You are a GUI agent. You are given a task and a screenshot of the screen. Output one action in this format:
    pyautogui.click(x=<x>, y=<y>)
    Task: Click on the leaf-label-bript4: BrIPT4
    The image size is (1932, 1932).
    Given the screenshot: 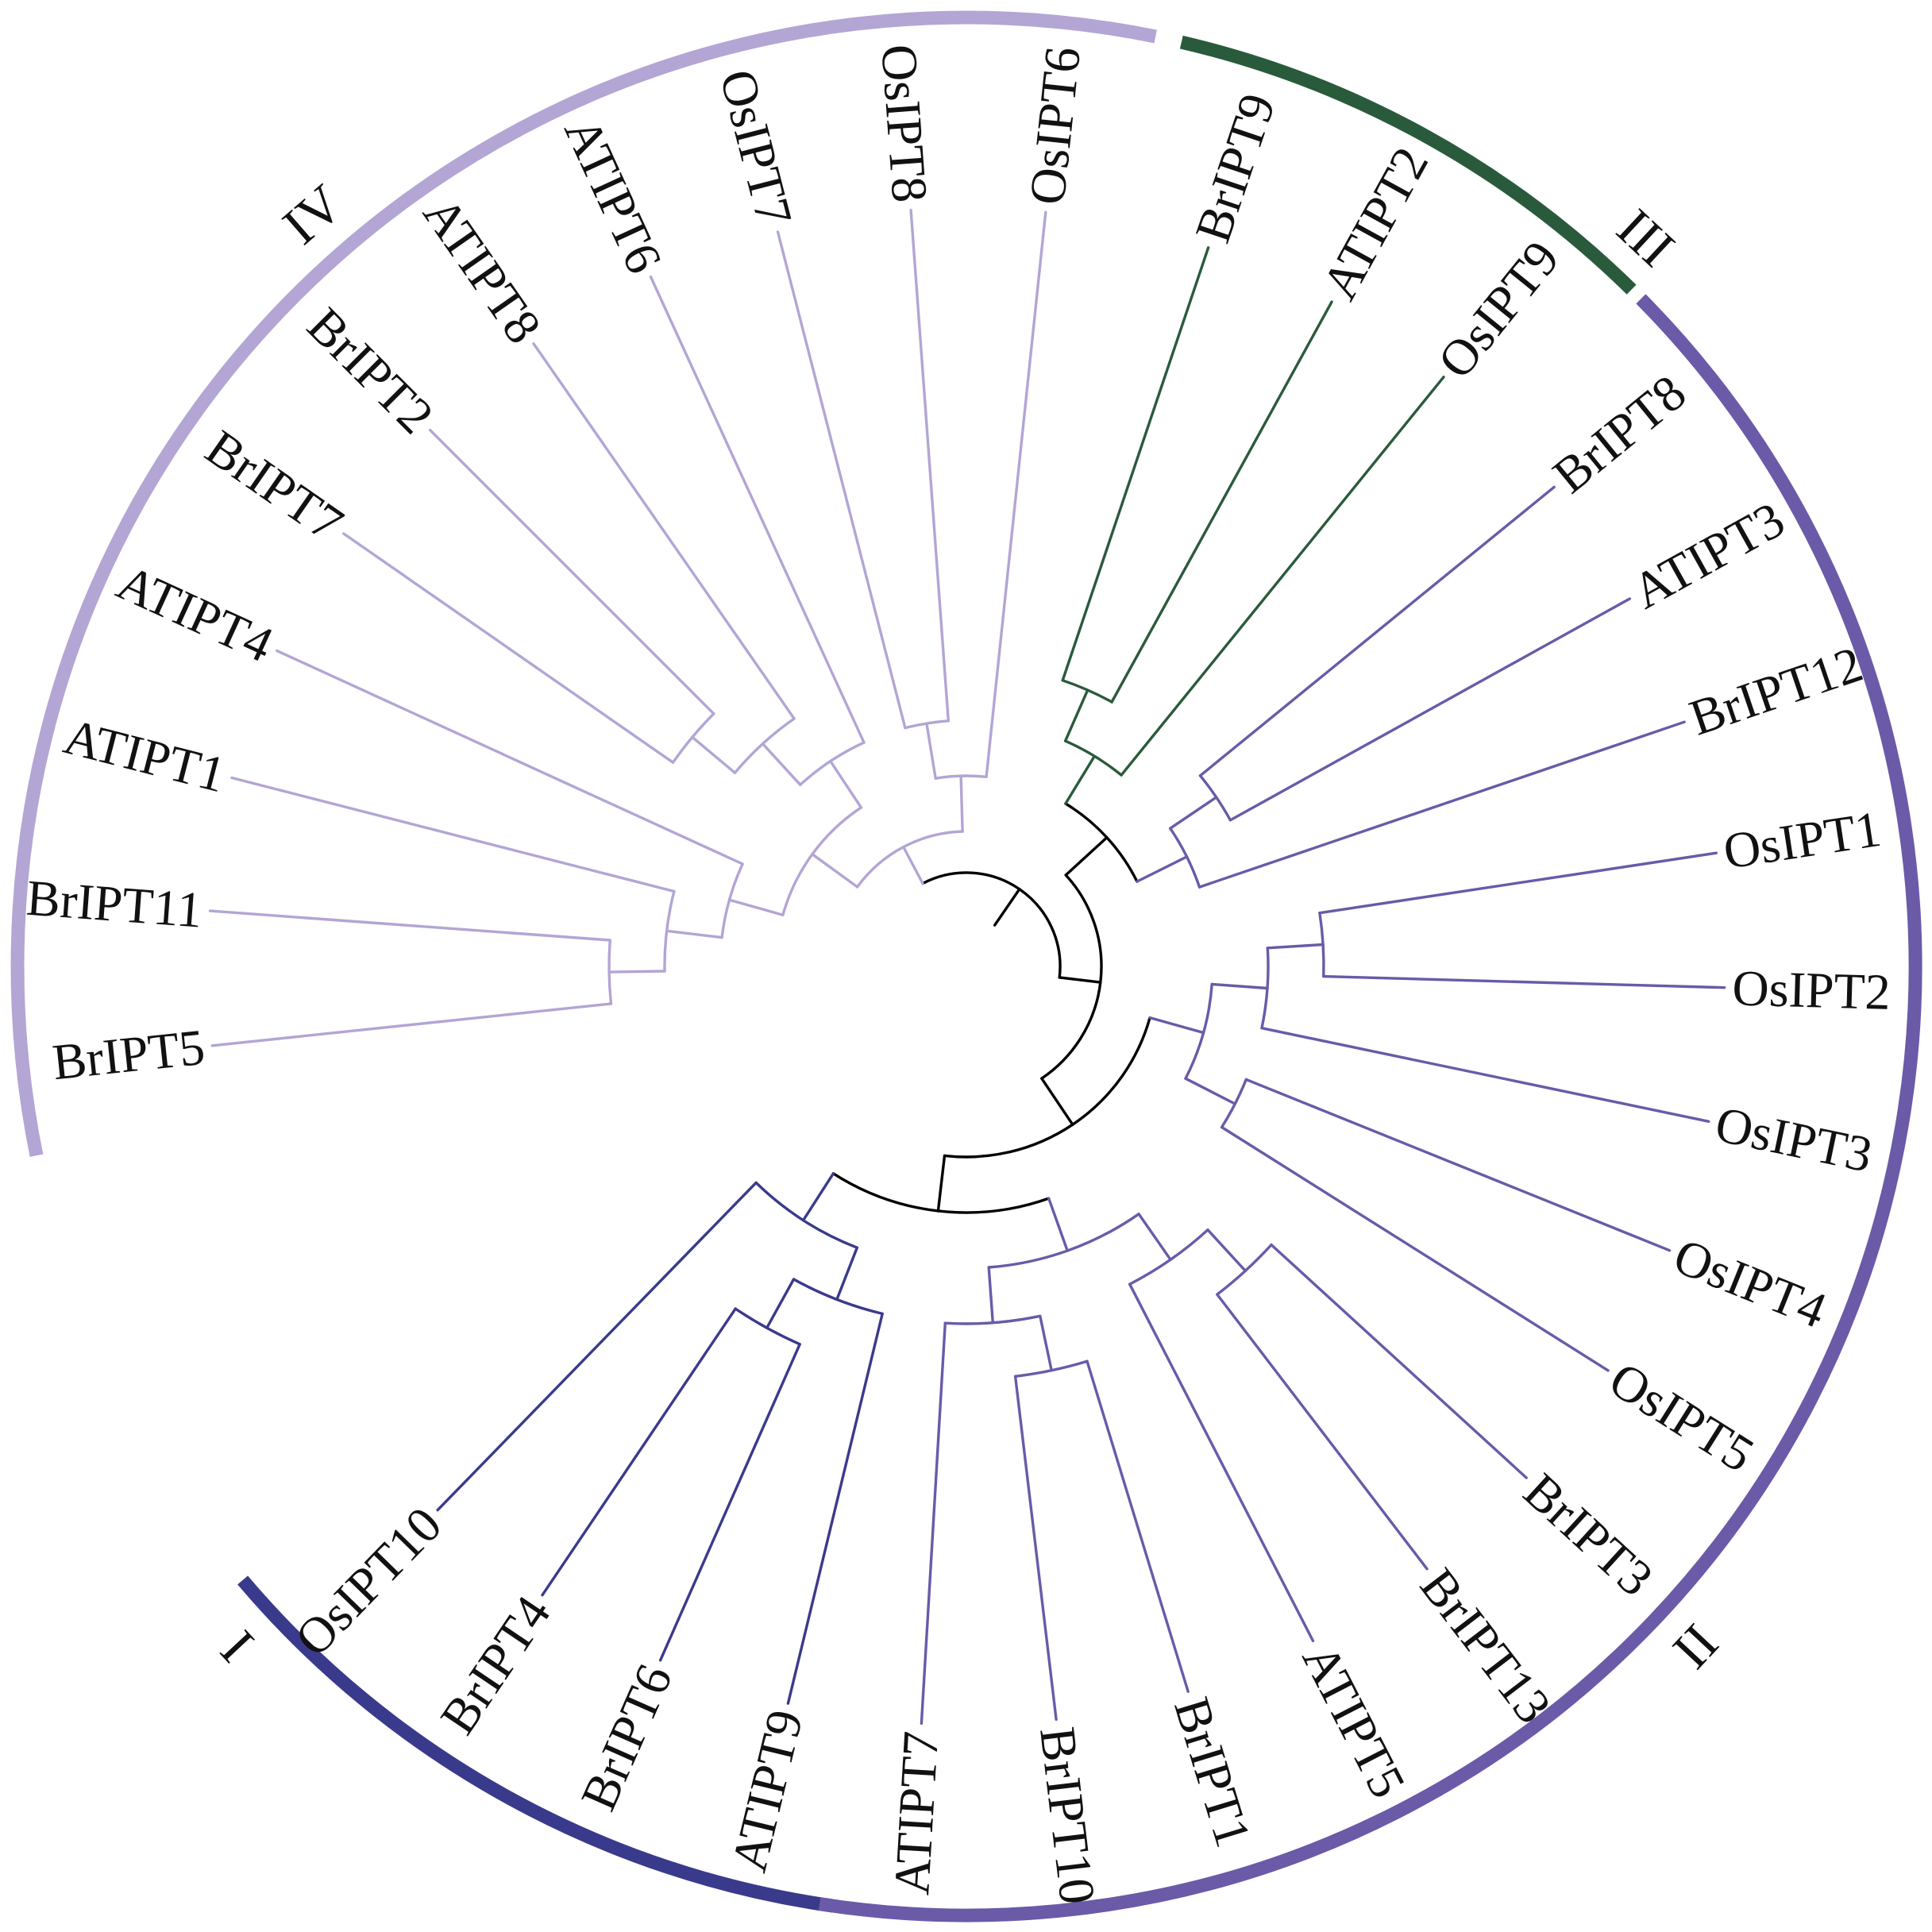 What is the action you would take?
    pyautogui.click(x=496, y=1665)
    